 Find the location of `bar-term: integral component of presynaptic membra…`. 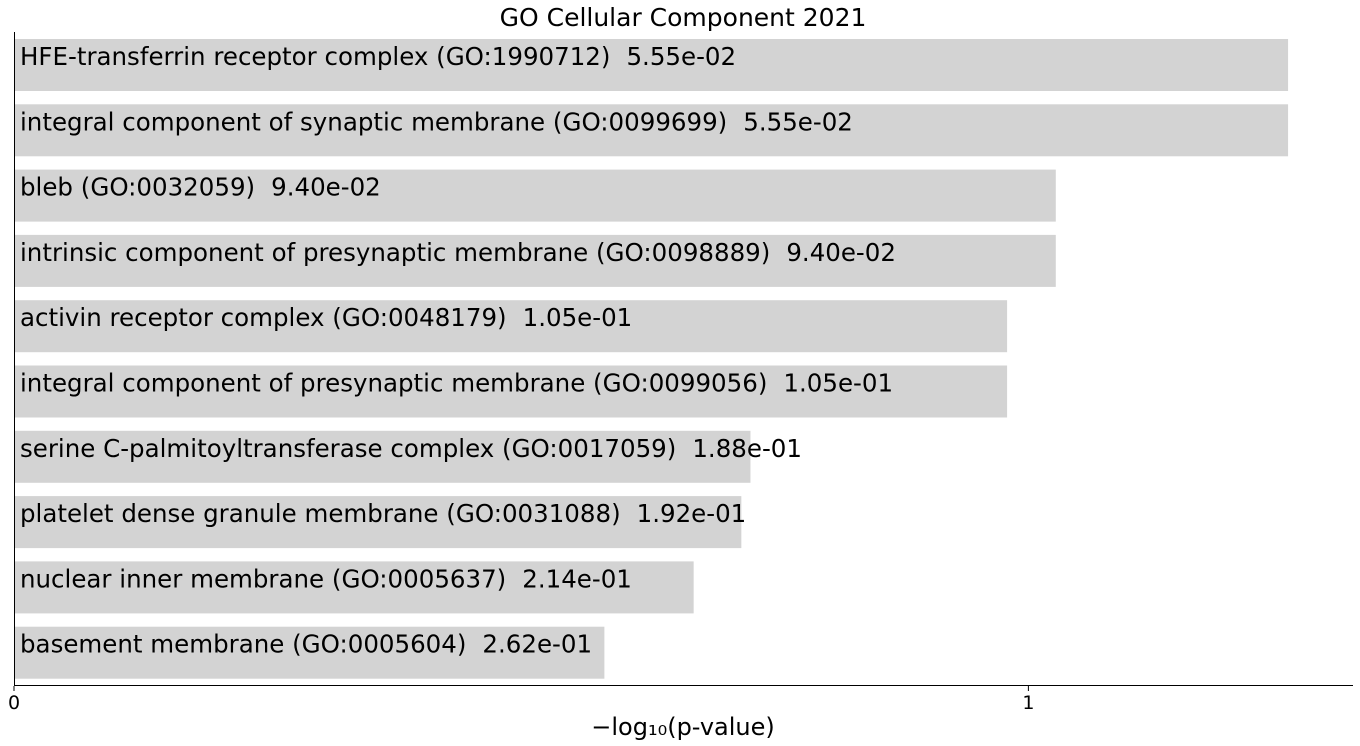

bar-term: integral component of presynaptic membra… is located at coordinates (393, 383).